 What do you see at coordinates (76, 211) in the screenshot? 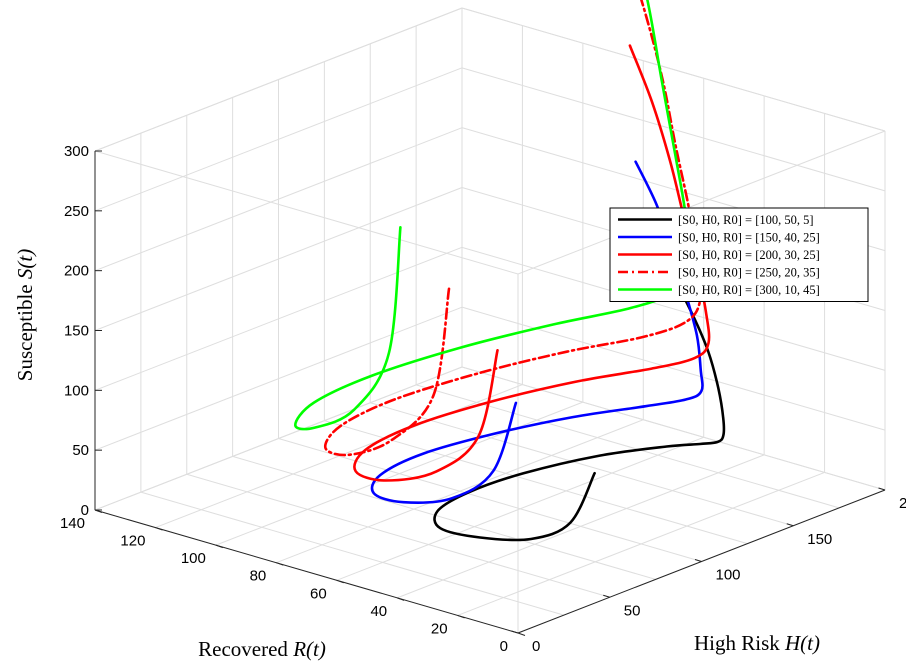
I see `z-tick-label: 250` at bounding box center [76, 211].